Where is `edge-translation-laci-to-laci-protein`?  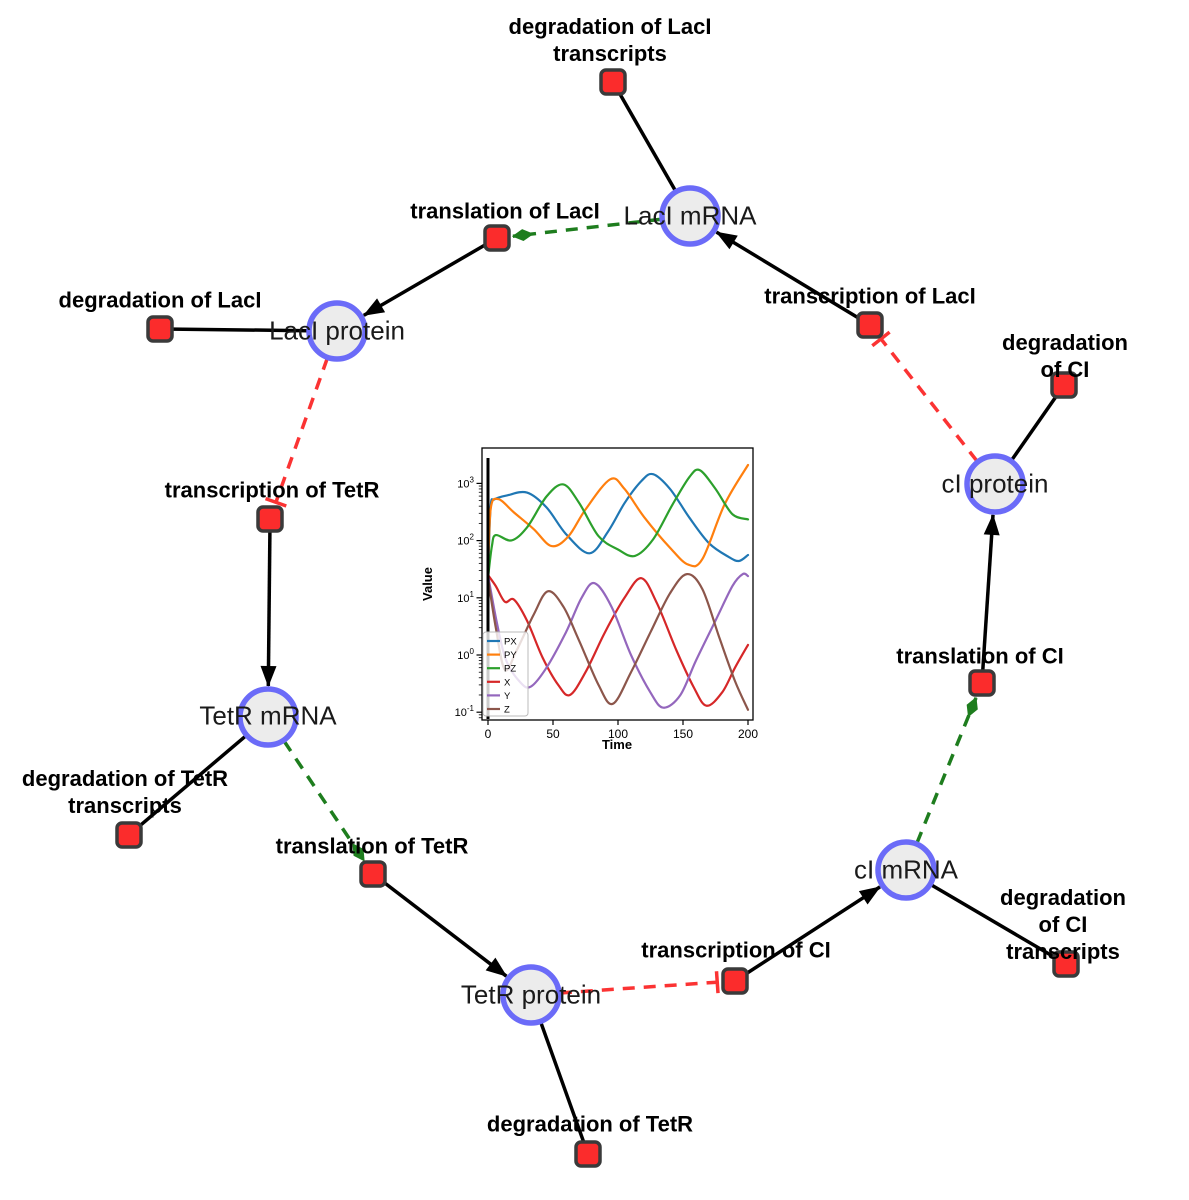
edge-translation-laci-to-laci-protein is located at coordinates (424, 279).